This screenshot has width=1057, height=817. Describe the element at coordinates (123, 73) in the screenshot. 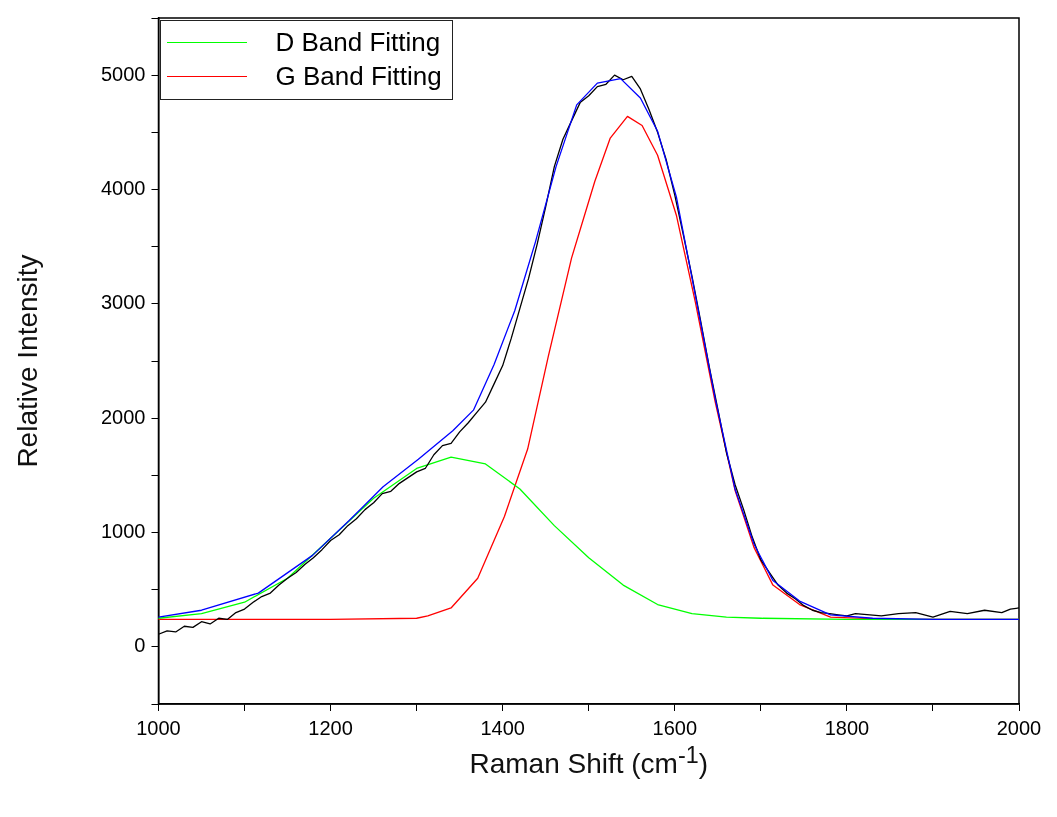

I see `y-tick-label: 5000` at that location.